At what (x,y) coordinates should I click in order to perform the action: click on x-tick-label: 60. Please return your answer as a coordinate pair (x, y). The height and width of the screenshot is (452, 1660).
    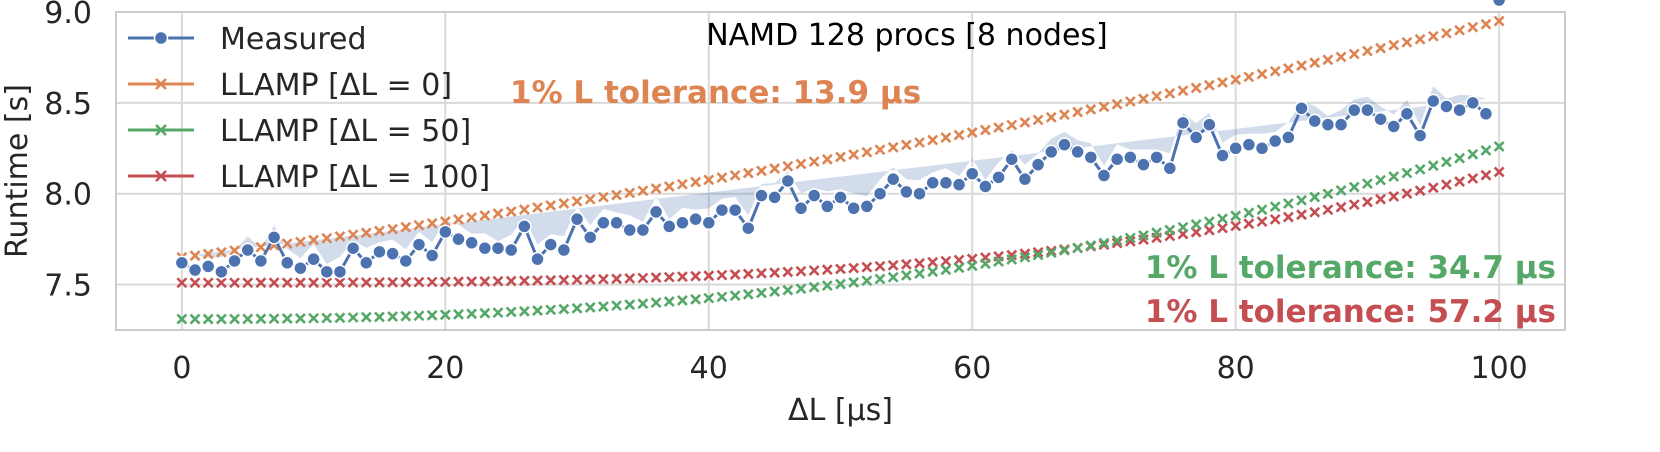
    Looking at the image, I should click on (972, 368).